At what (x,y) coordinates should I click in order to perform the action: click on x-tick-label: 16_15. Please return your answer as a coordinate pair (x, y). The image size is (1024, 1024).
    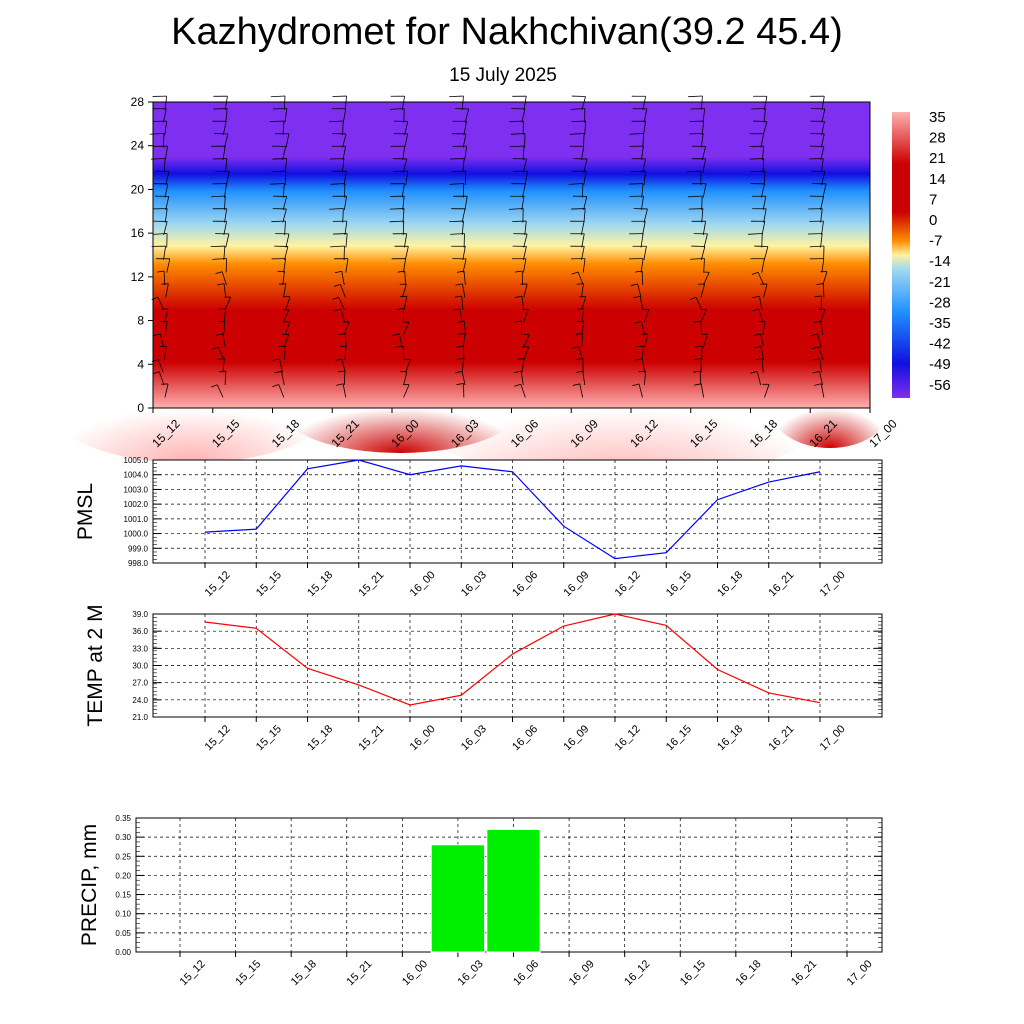
    Looking at the image, I should click on (693, 973).